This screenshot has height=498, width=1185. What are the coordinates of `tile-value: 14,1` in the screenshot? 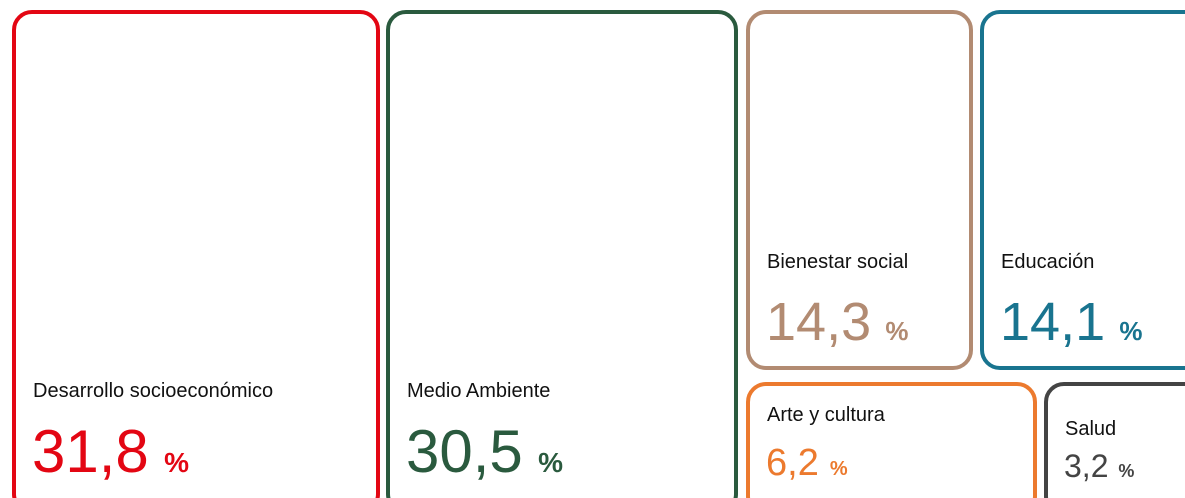 It's located at (1052, 322).